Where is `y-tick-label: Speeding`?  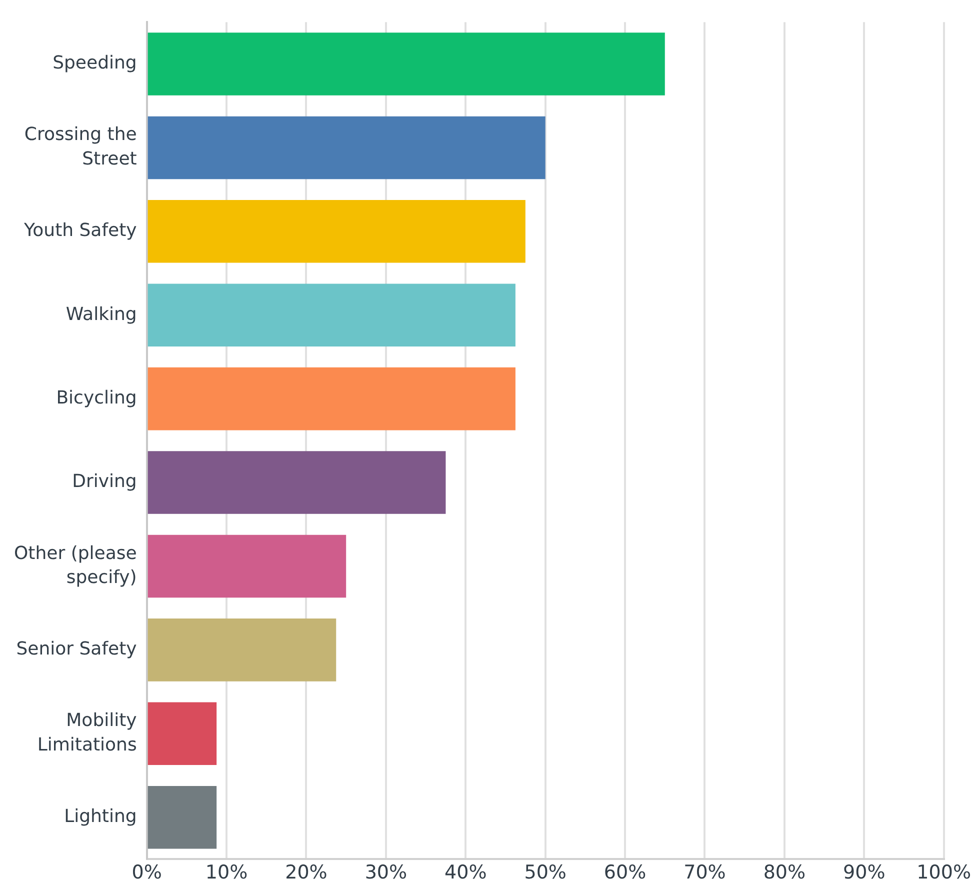
y-tick-label: Speeding is located at coordinates (94, 63).